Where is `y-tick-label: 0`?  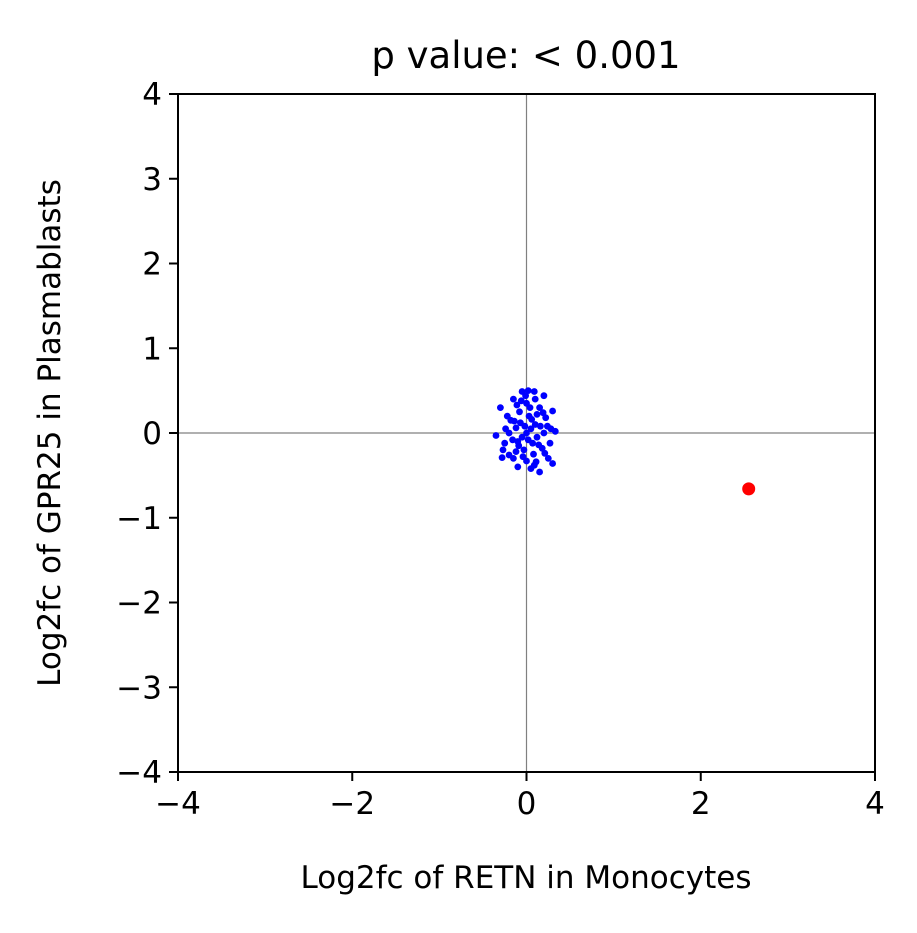
y-tick-label: 0 is located at coordinates (152, 434).